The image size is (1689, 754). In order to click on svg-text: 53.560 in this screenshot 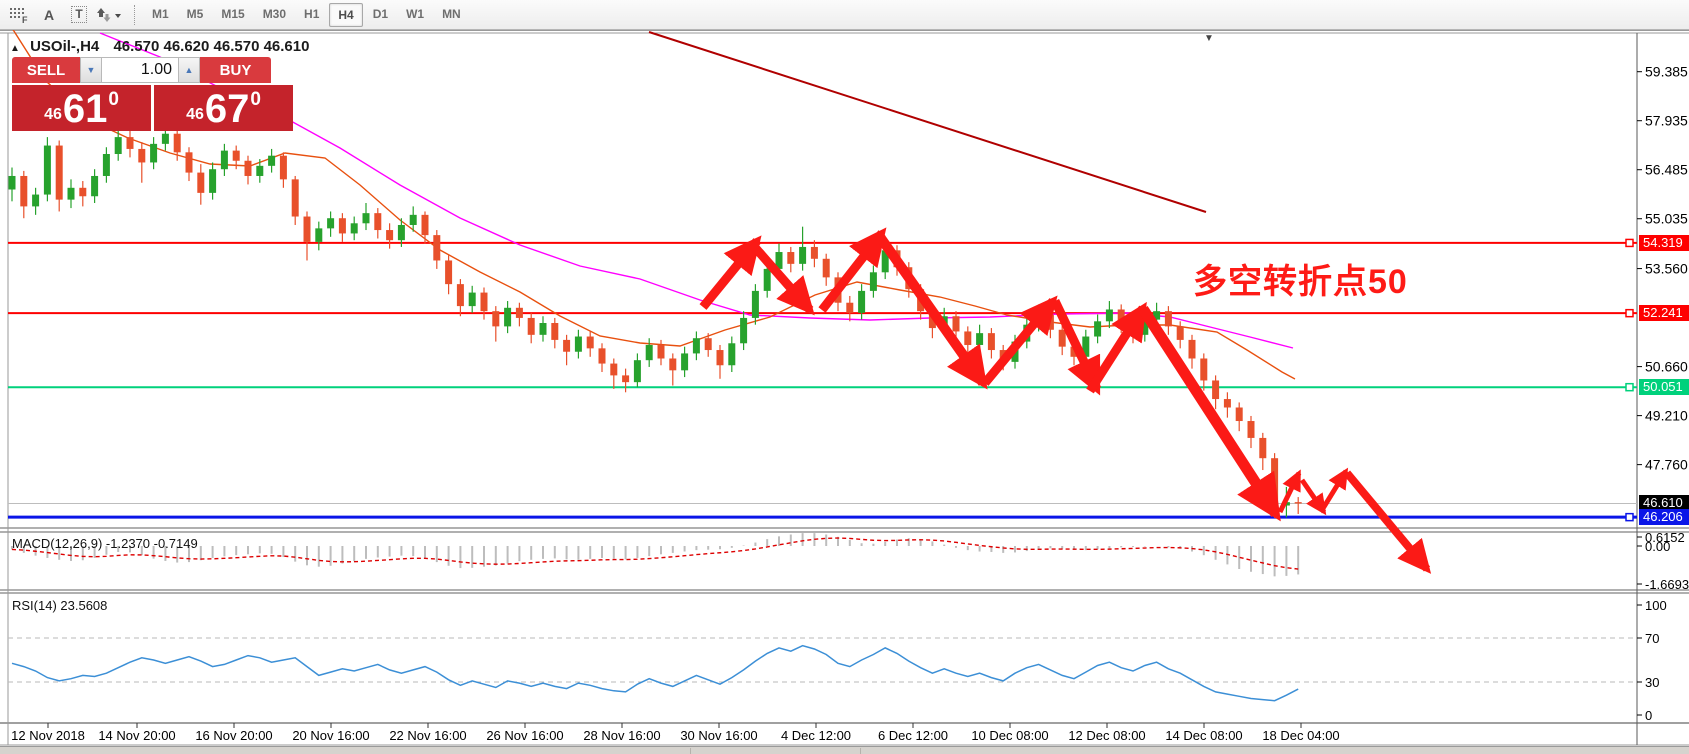, I will do `click(1666, 269)`.